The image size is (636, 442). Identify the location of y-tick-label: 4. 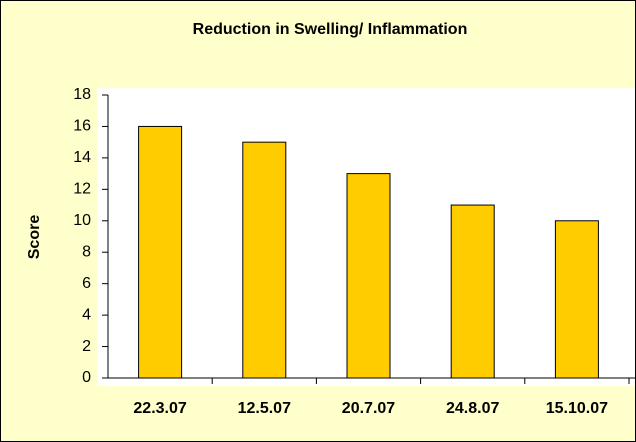
(86, 314).